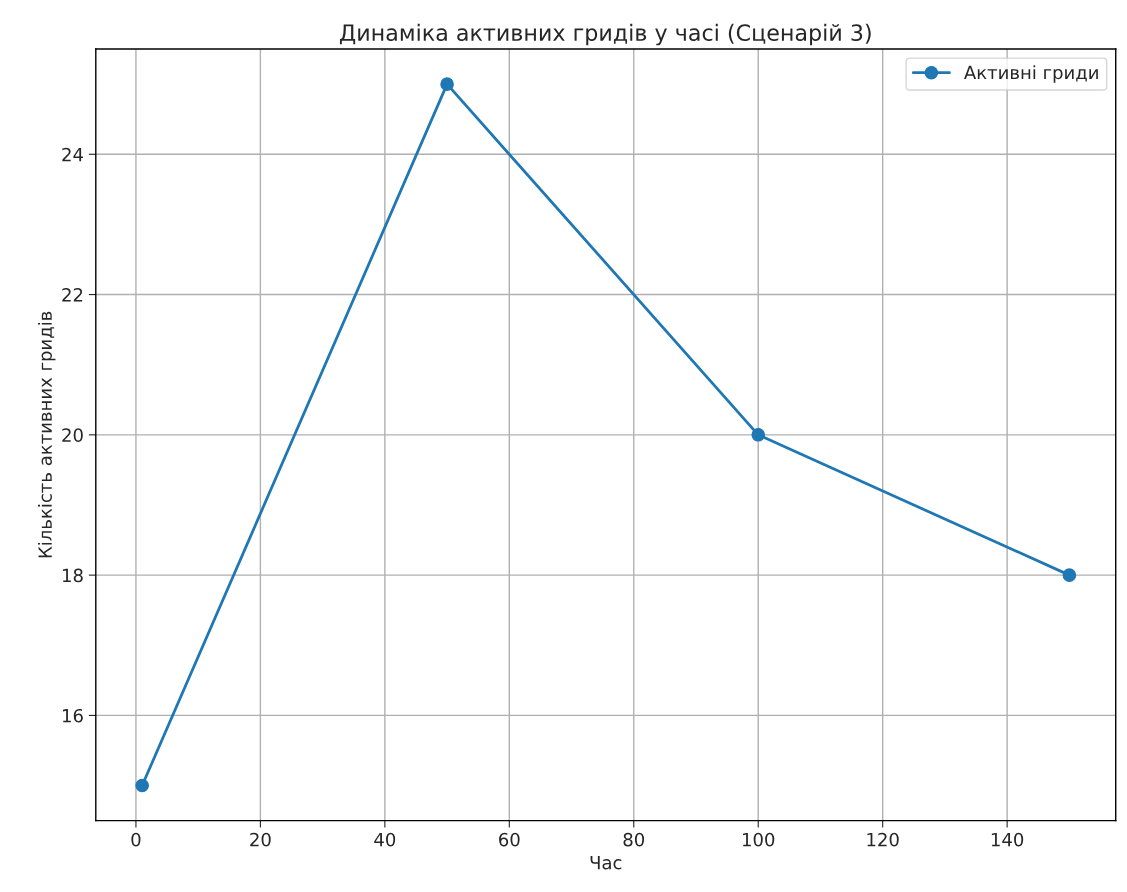  Describe the element at coordinates (73, 715) in the screenshot. I see `y-tick-label: 16` at that location.